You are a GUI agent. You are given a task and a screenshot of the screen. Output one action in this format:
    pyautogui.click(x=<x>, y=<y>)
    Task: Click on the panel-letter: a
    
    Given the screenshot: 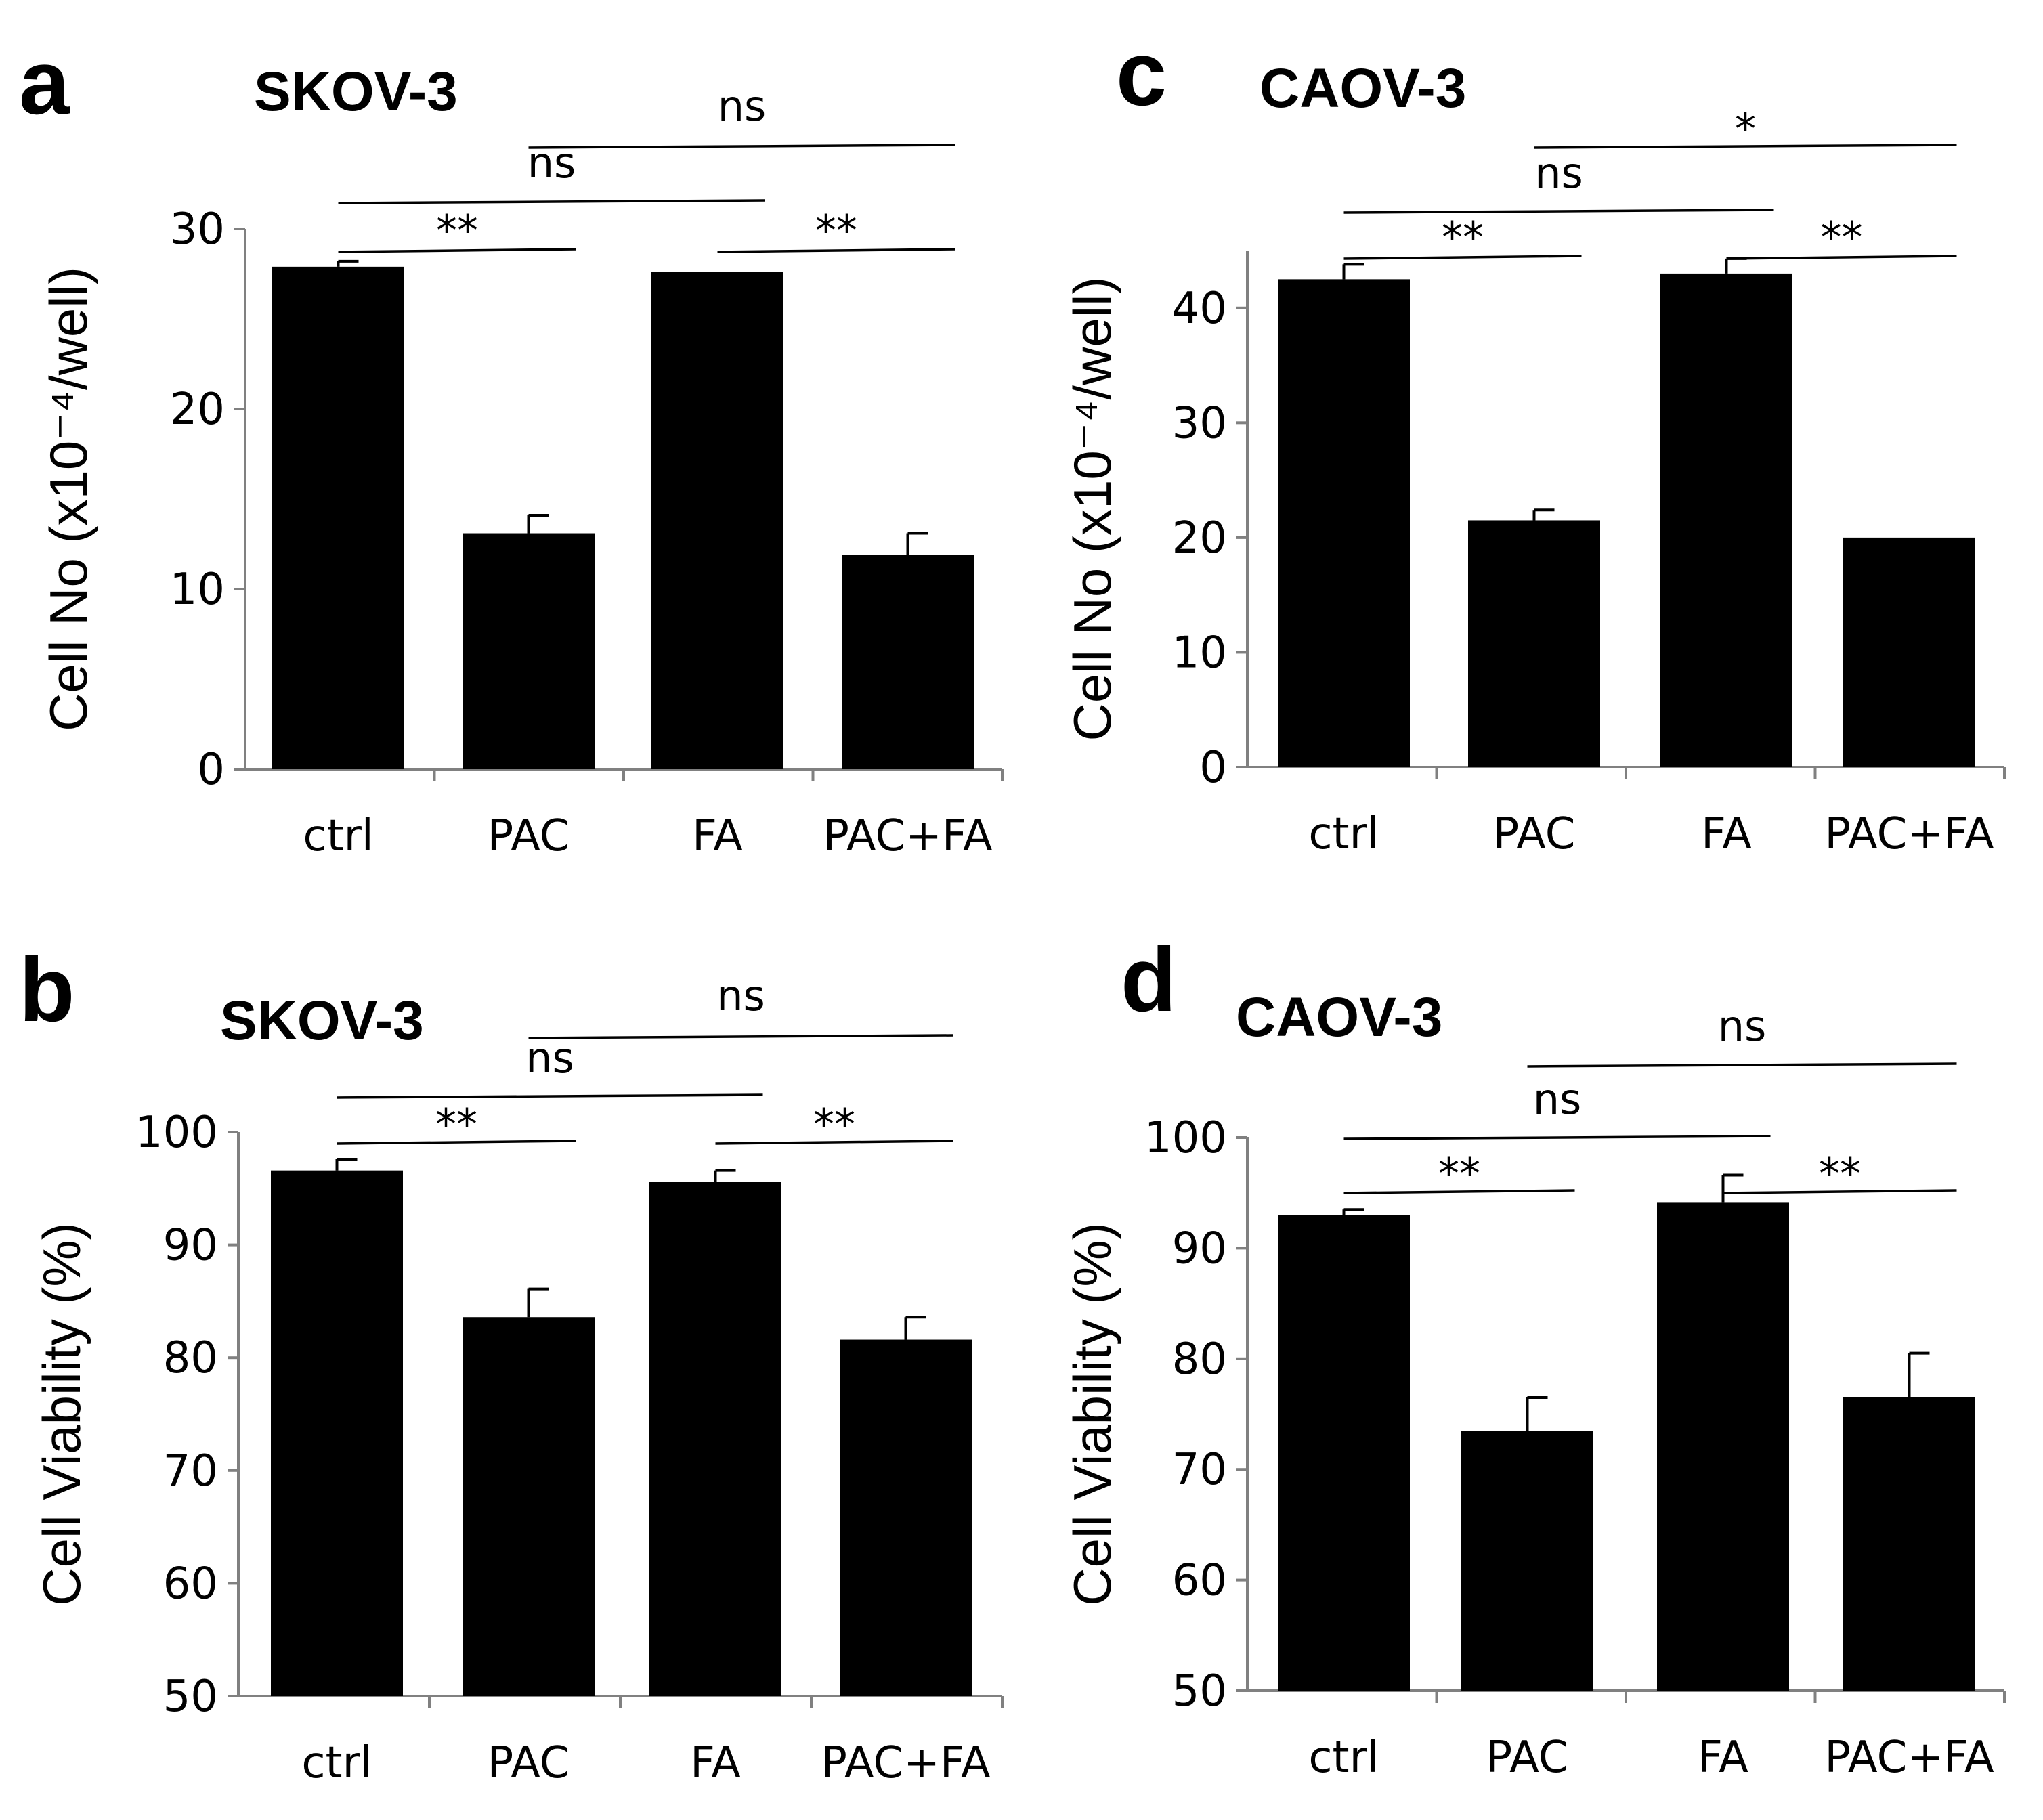 What is the action you would take?
    pyautogui.click(x=44, y=82)
    